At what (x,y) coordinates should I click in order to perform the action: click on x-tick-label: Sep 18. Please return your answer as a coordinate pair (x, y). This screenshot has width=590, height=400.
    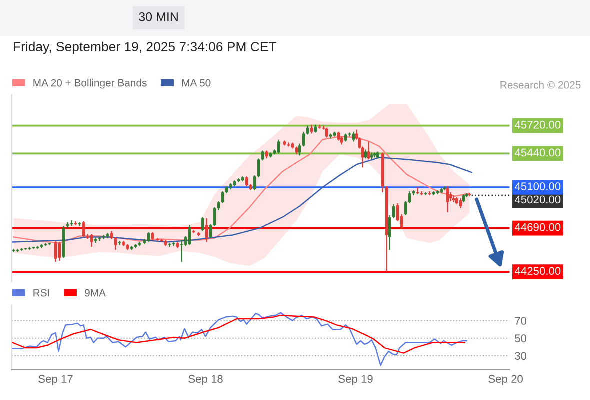
    Looking at the image, I should click on (205, 380).